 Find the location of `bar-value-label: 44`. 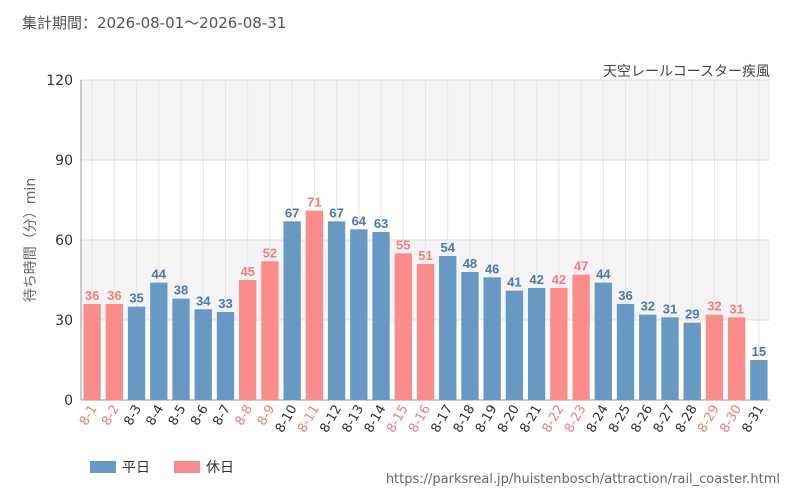

bar-value-label: 44 is located at coordinates (603, 274).